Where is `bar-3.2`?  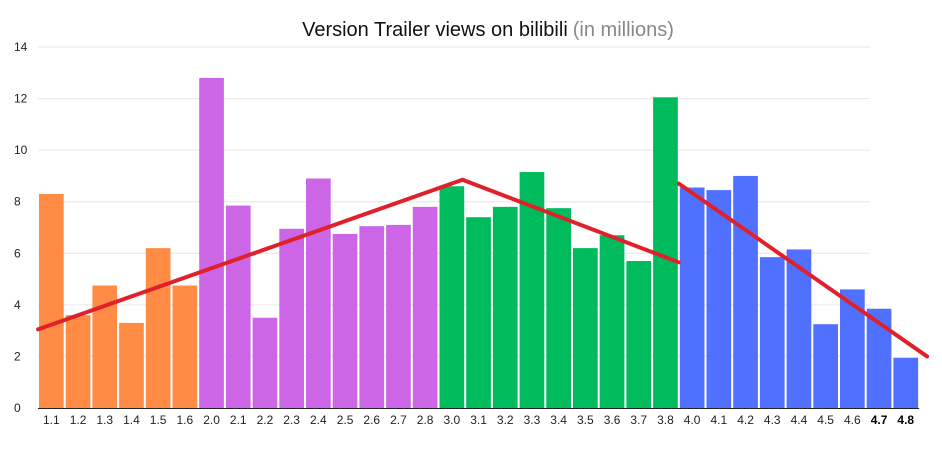 bar-3.2 is located at coordinates (505, 307).